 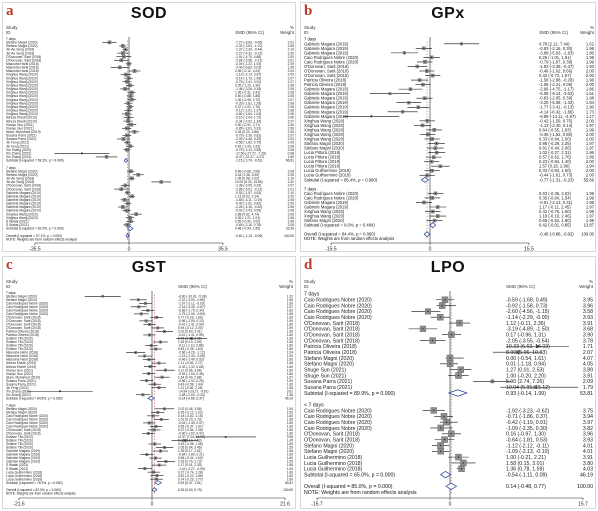 I want to click on ci-text: -2.05 (-3.55, -0.54), so click(x=528, y=341).